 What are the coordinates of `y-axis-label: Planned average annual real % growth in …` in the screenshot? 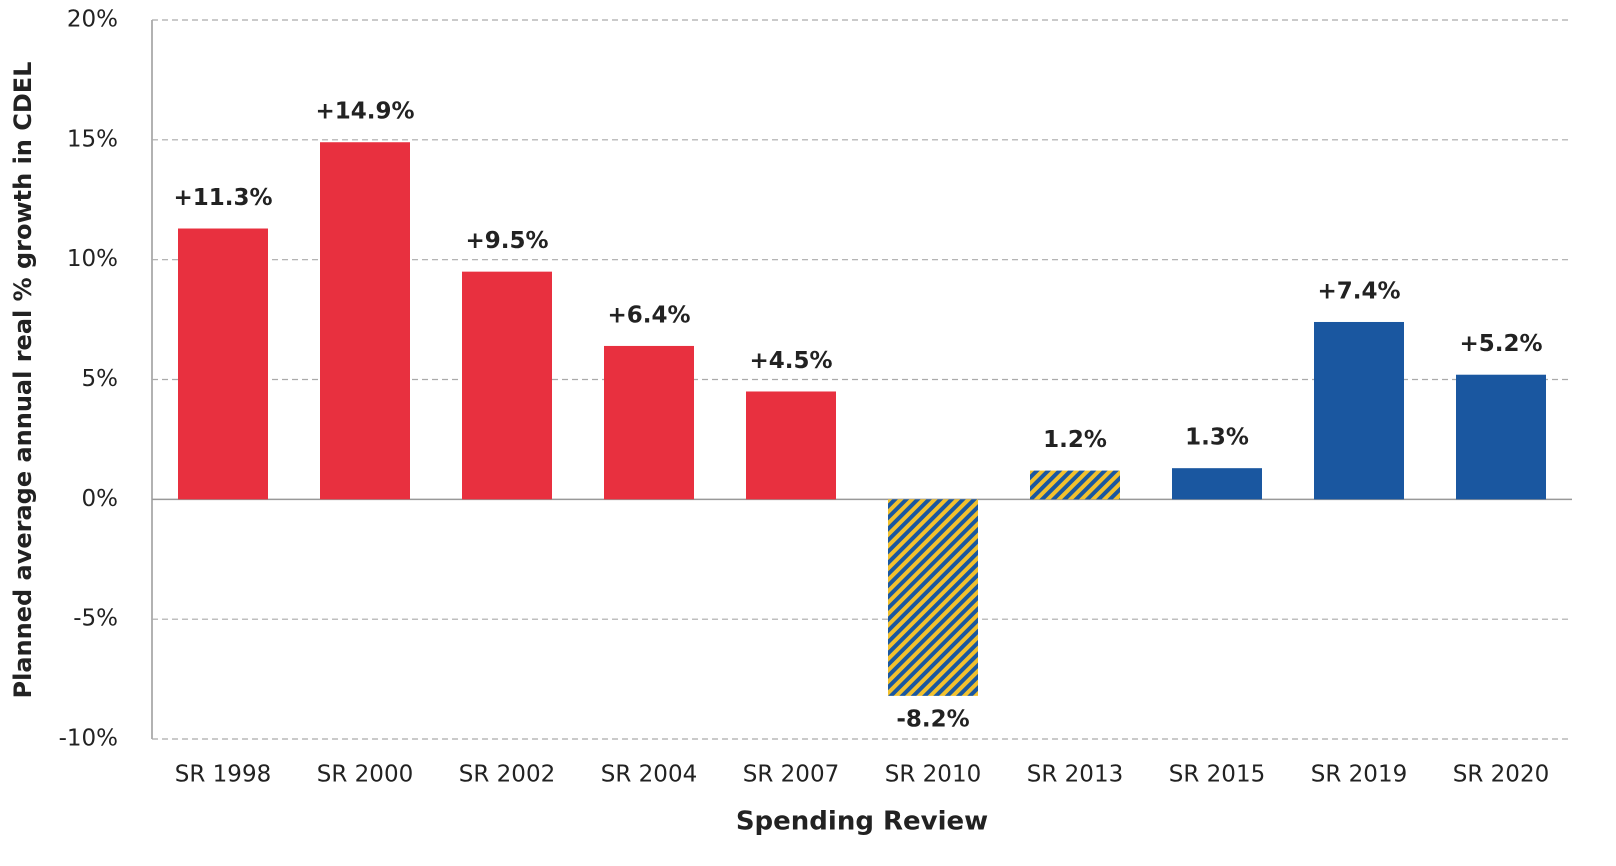 It's located at (23, 380).